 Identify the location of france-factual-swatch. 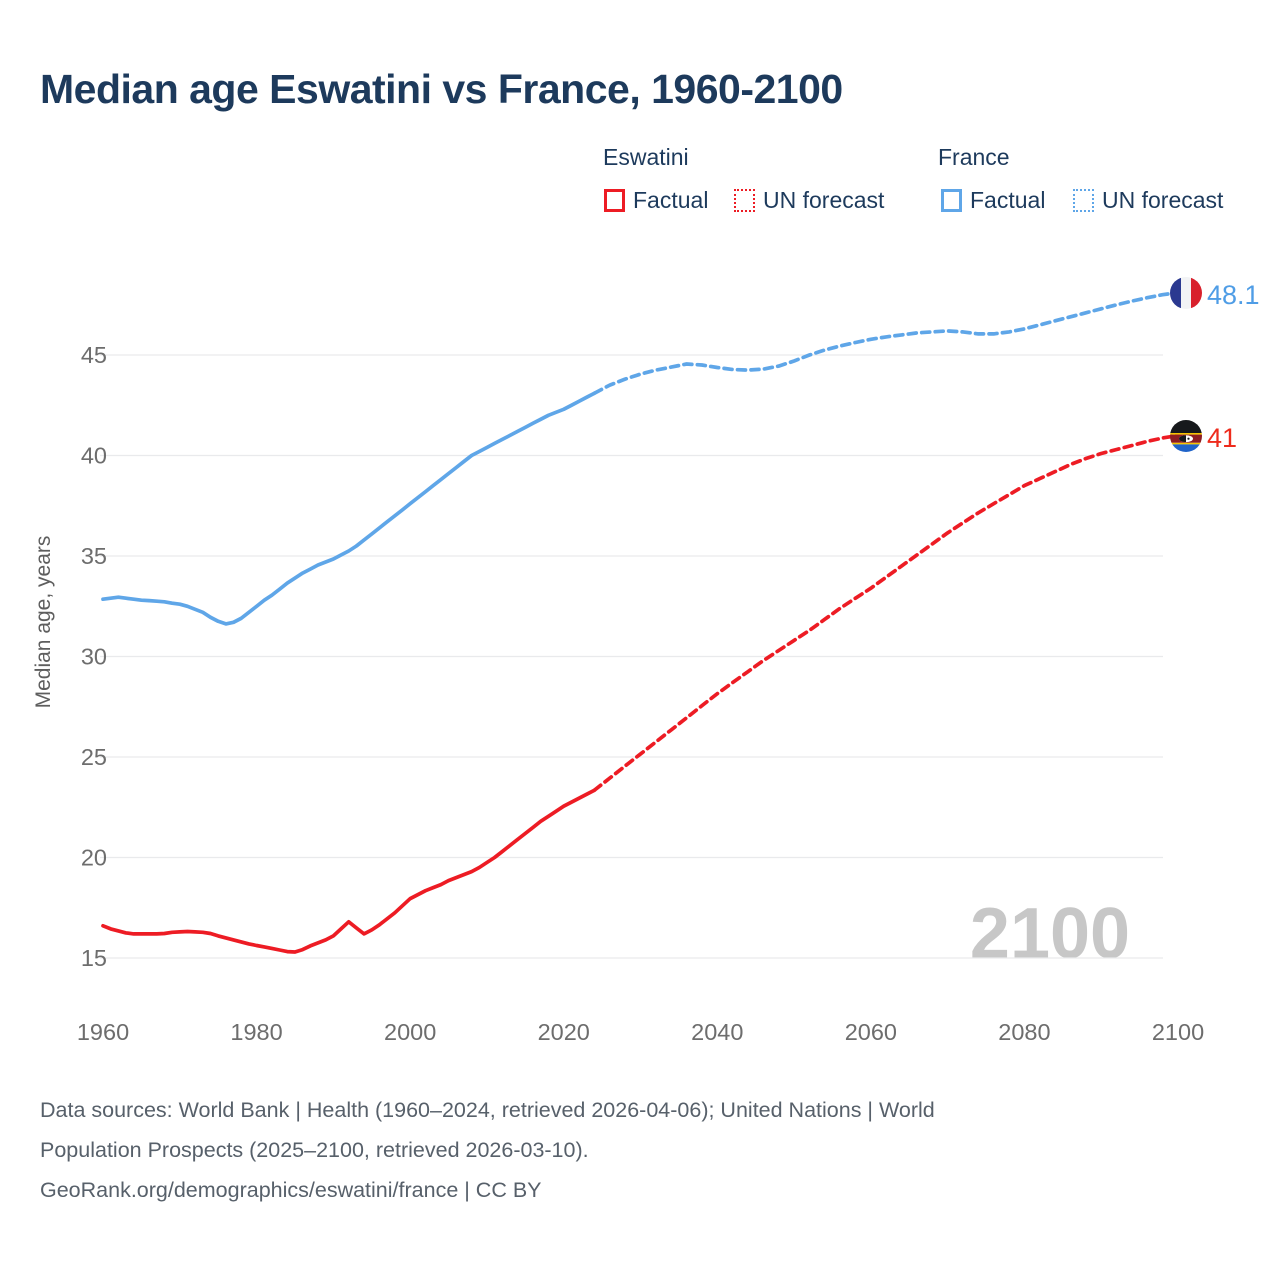
(951, 200).